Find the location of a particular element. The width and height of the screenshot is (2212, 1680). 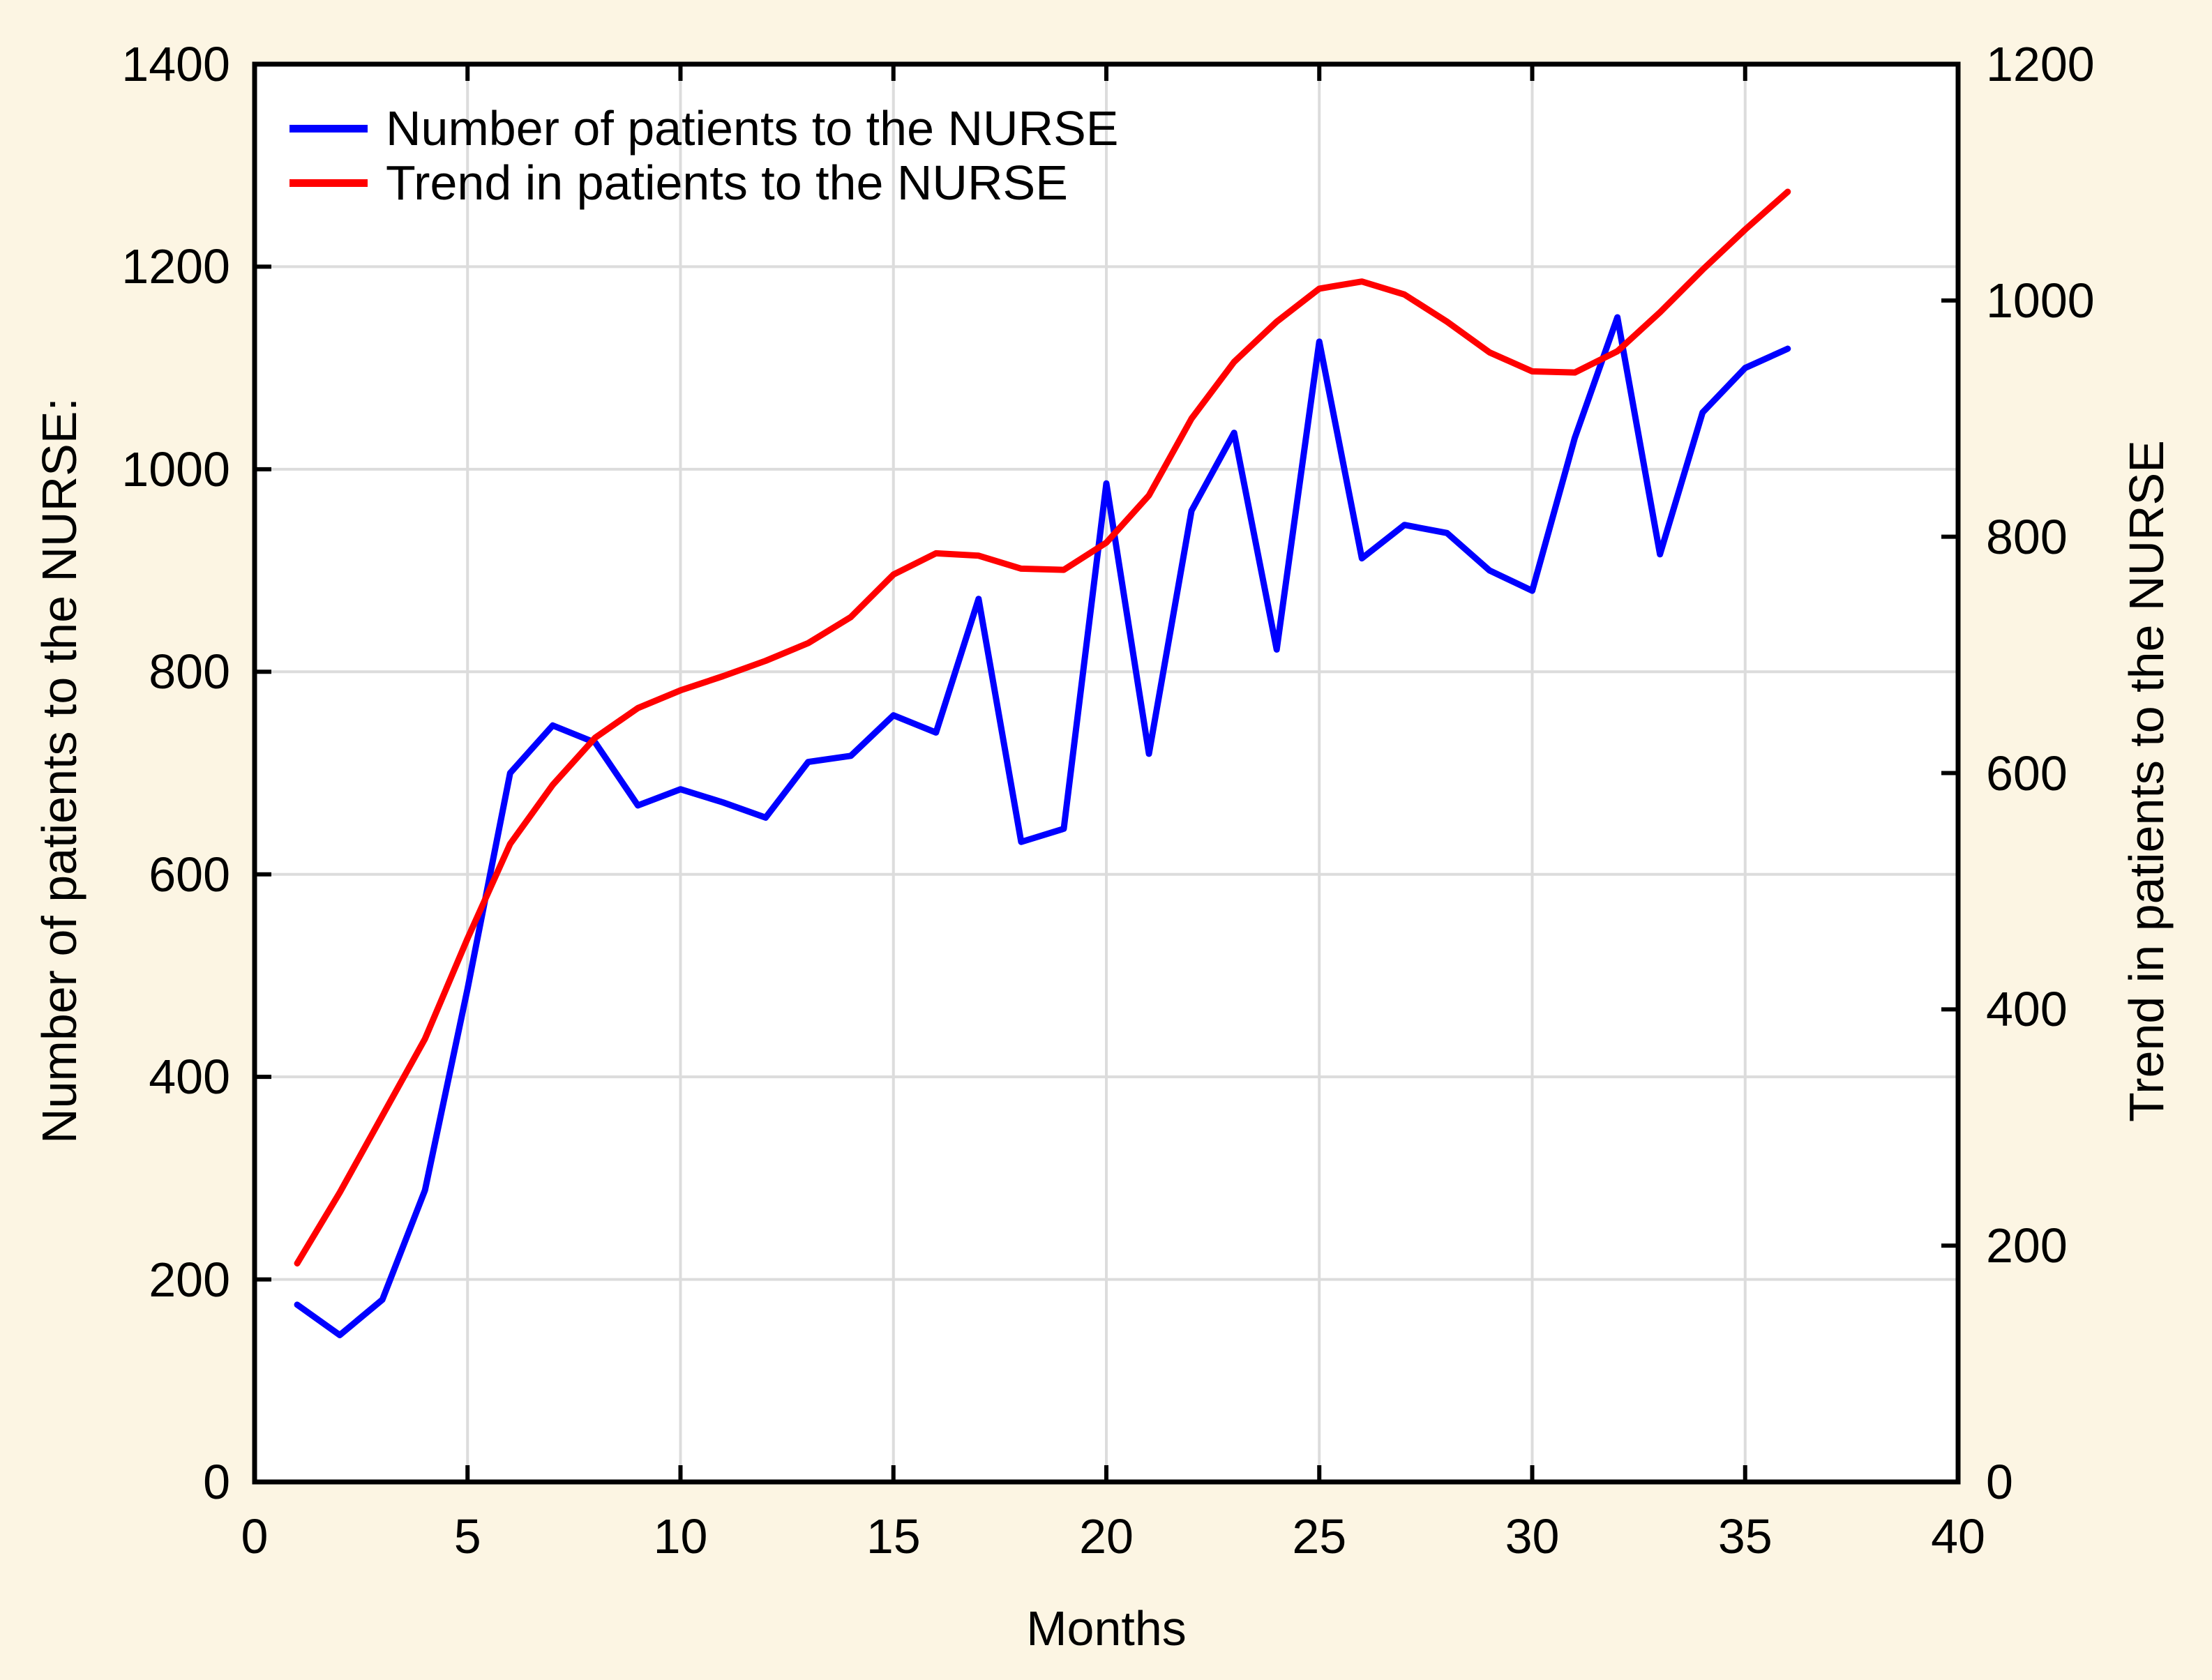

x-axis-title: Months is located at coordinates (1106, 1628).